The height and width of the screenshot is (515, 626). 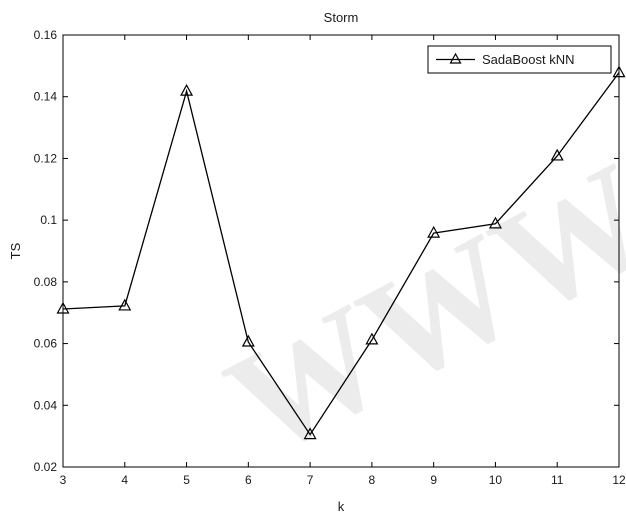 I want to click on x-tick-label: 10, so click(x=496, y=480).